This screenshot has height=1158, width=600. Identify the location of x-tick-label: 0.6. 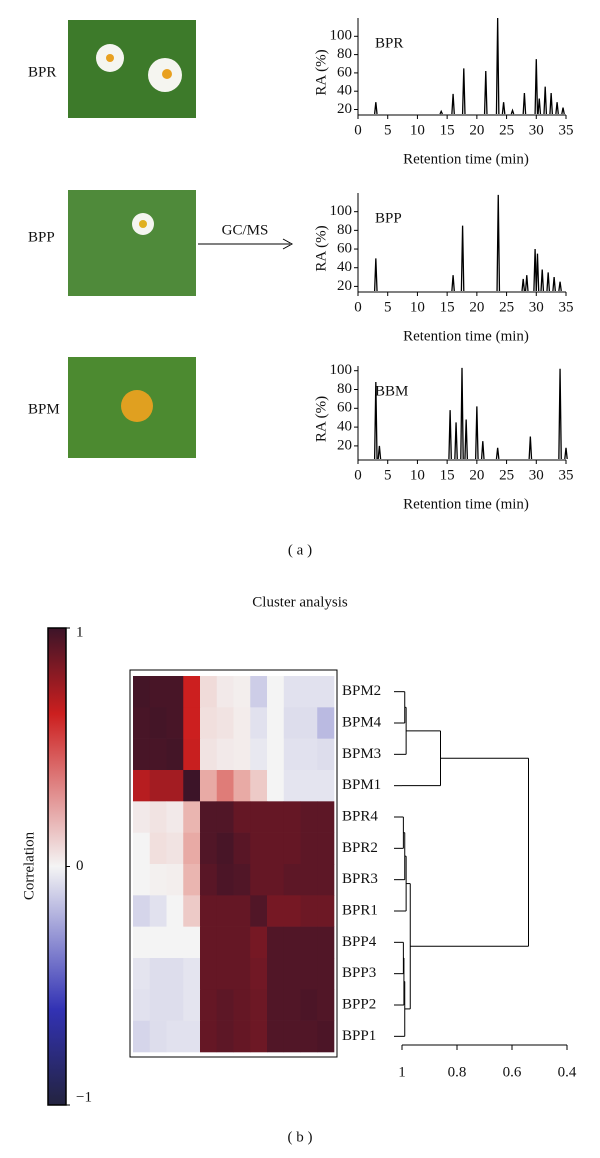
(512, 1072).